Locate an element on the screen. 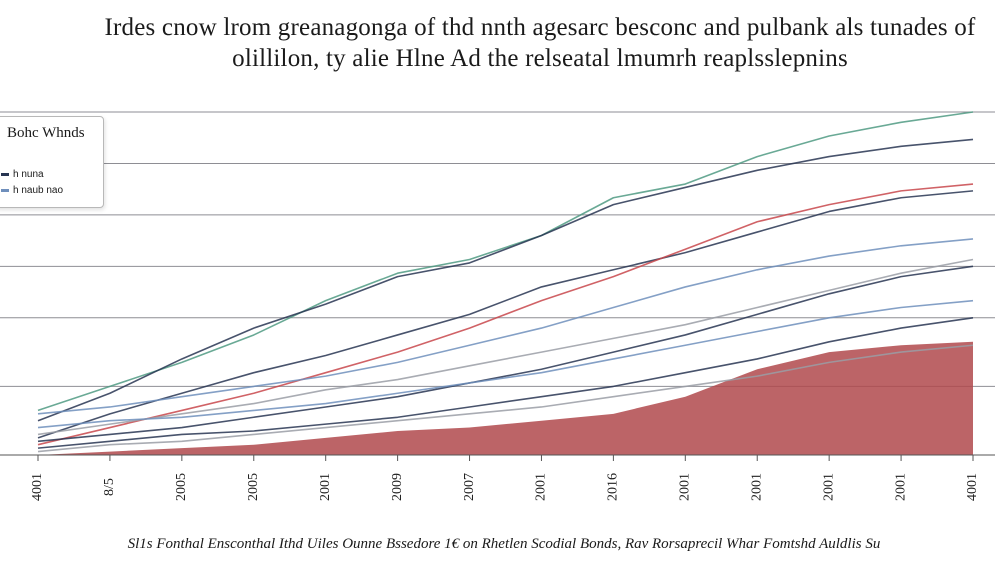  legend-title: Bohc Whnds is located at coordinates (46, 133).